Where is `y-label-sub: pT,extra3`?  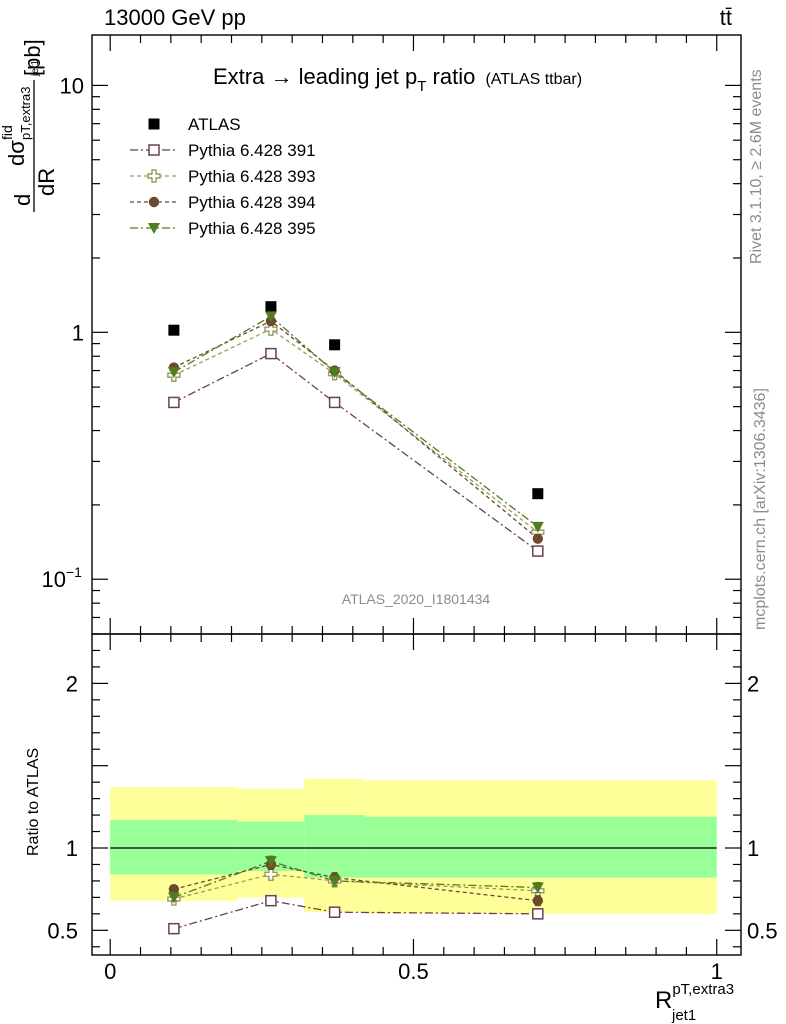
y-label-sub: pT,extra3 is located at coordinates (25, 113).